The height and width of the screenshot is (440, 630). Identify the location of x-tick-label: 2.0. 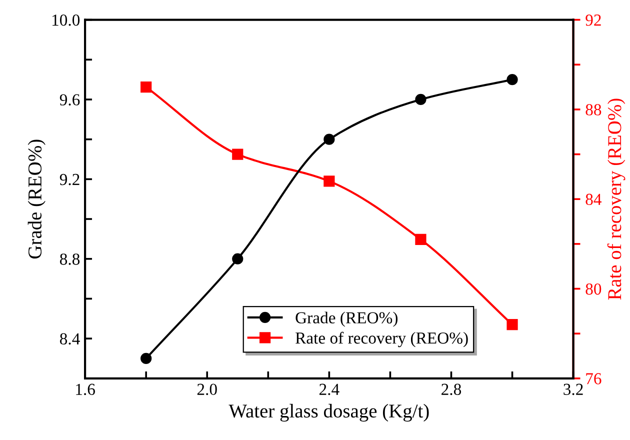
(207, 390).